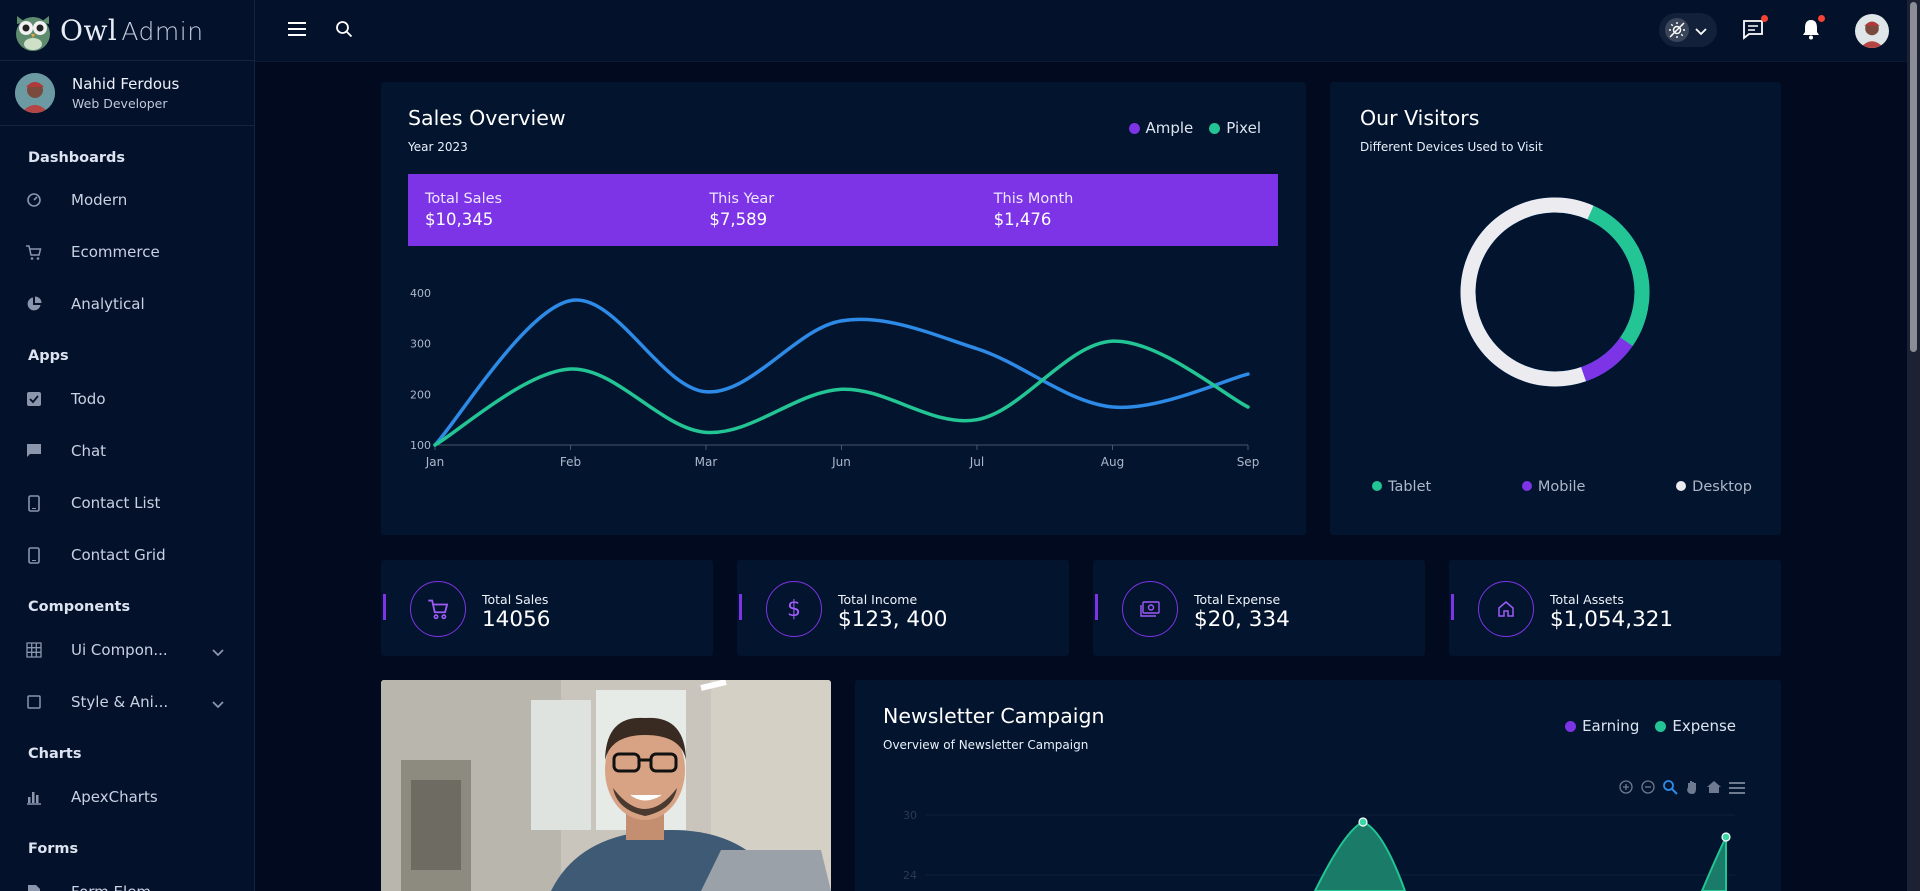 The width and height of the screenshot is (1920, 891). Describe the element at coordinates (1704, 726) in the screenshot. I see `legend-label: Expense` at that location.